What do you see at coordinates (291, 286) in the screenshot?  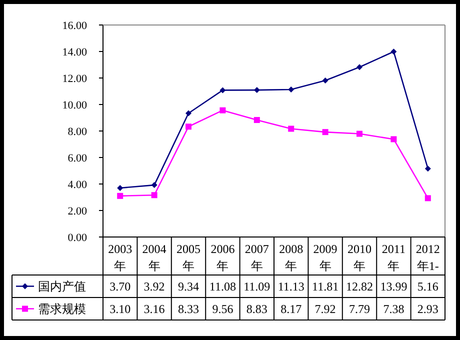 I see `data-label: 11.13` at bounding box center [291, 286].